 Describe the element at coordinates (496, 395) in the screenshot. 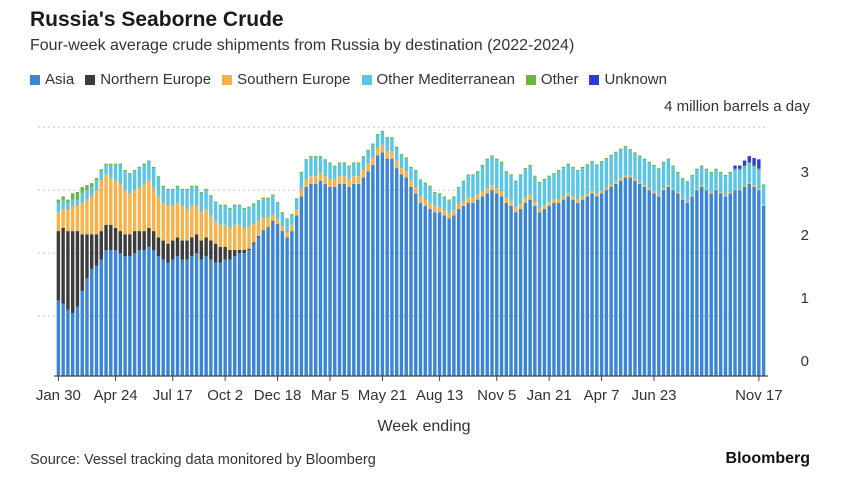

I see `x-tick-label: Nov 5` at that location.